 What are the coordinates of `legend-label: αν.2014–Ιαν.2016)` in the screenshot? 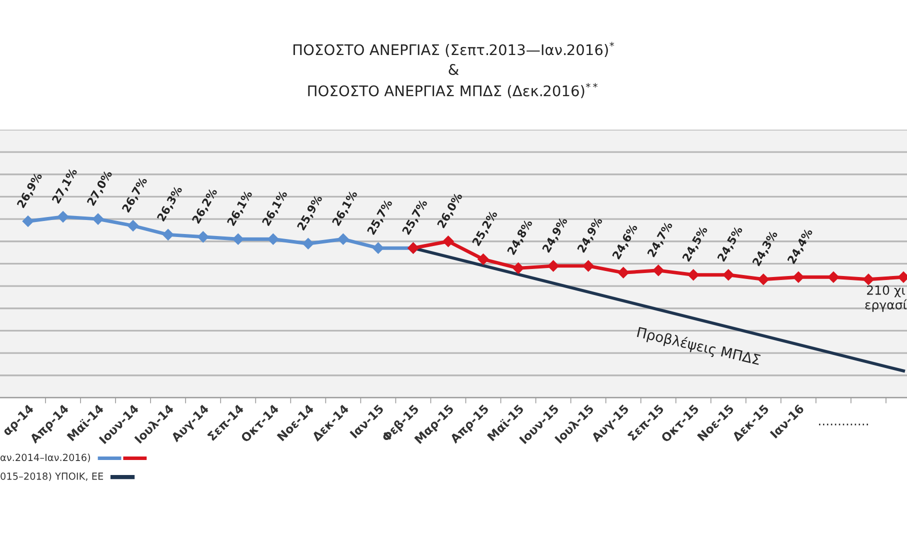 It's located at (45, 458).